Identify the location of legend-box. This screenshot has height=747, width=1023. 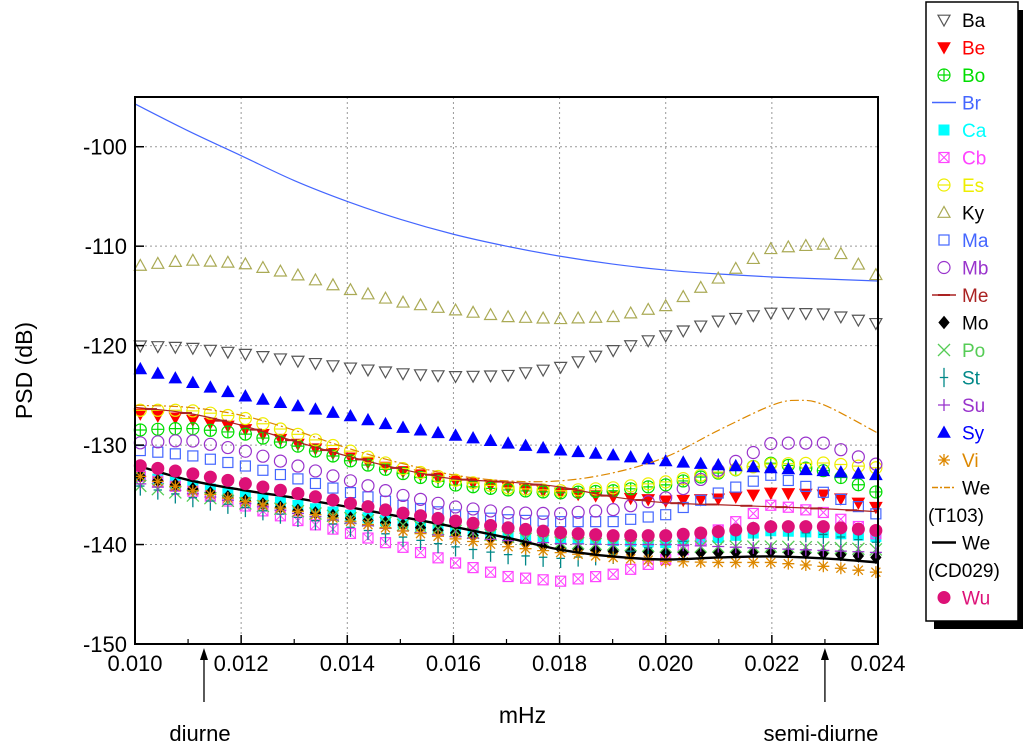
(972, 311).